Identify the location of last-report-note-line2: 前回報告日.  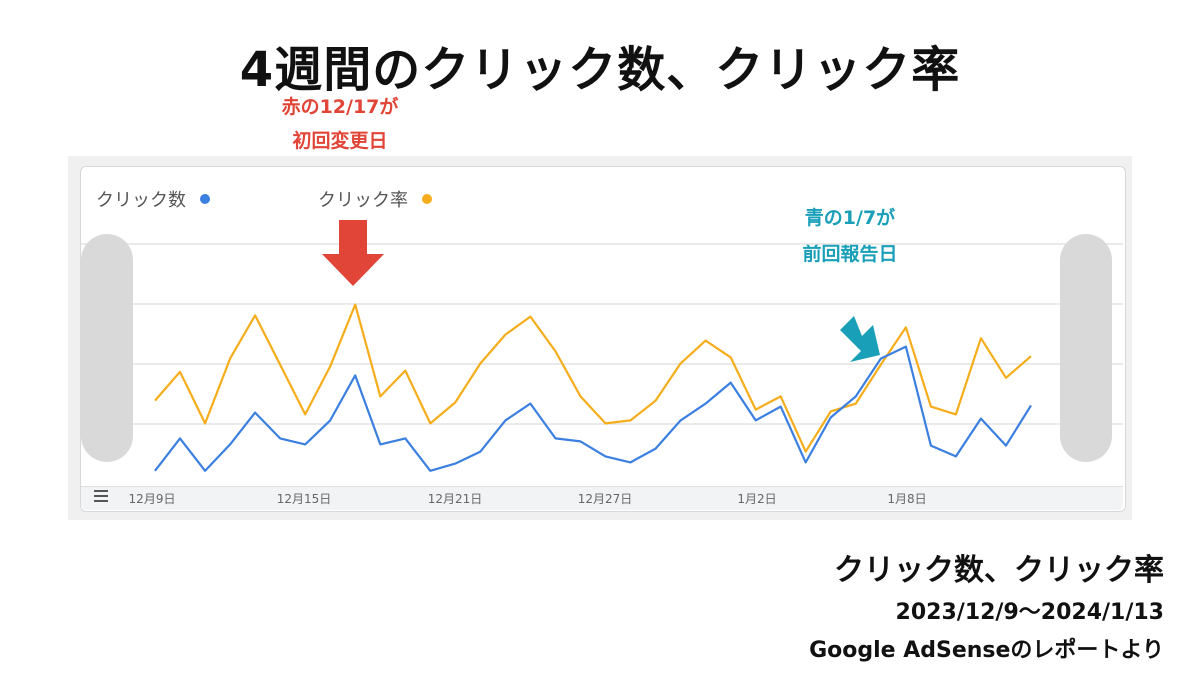
(850, 254).